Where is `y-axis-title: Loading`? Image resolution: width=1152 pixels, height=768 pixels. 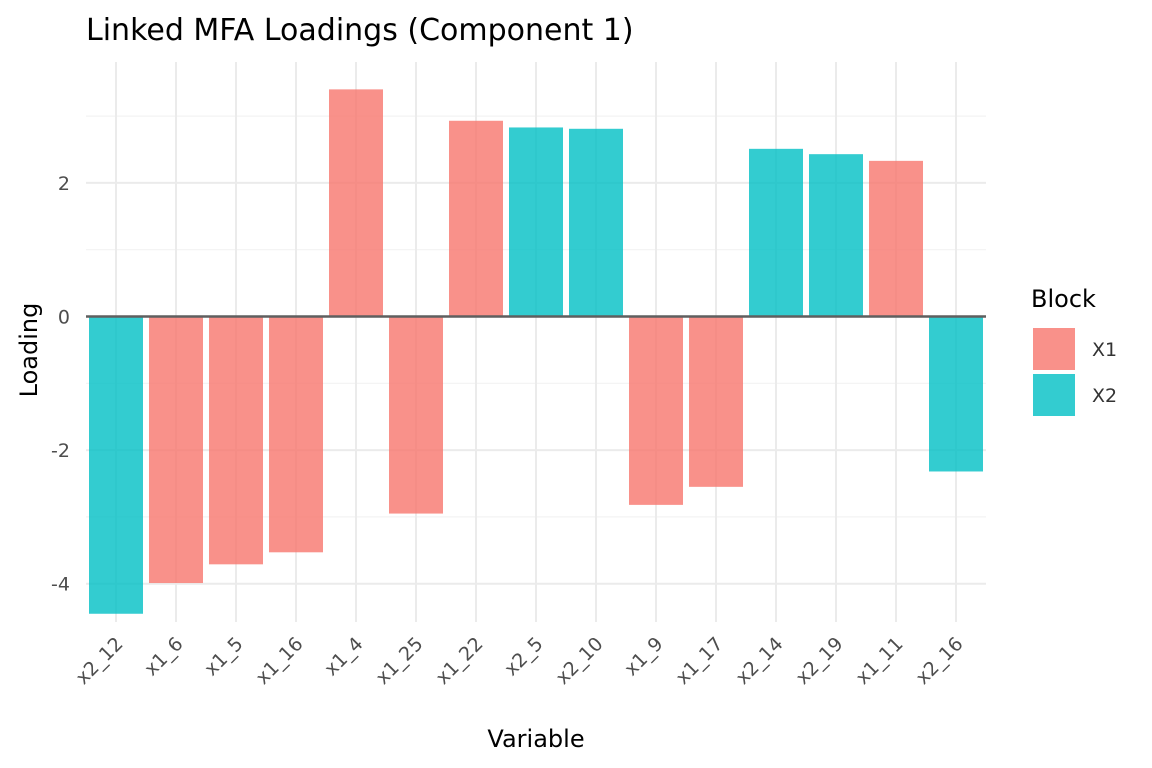 y-axis-title: Loading is located at coordinates (29, 350).